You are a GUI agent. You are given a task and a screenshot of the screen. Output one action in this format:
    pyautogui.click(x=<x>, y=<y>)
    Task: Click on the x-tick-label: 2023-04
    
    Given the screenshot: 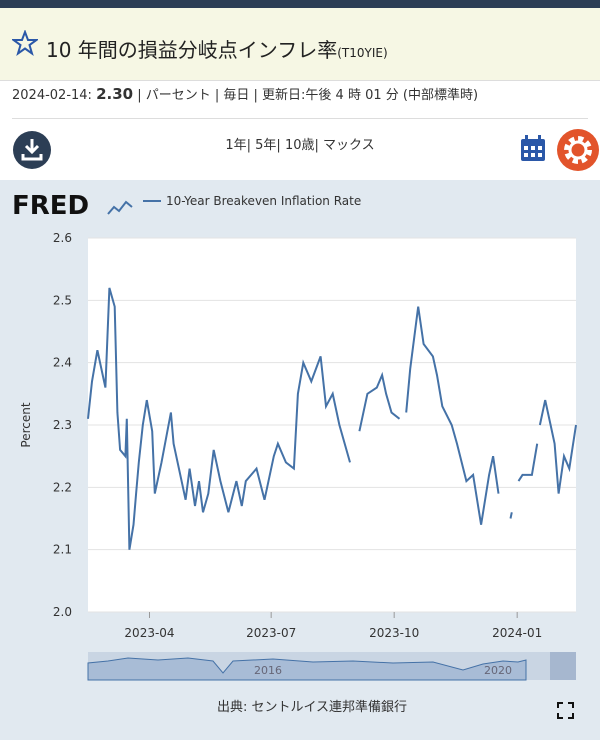 What is the action you would take?
    pyautogui.click(x=149, y=633)
    